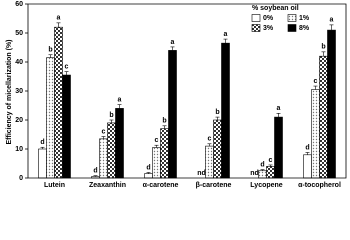  I want to click on y-axis-label: Efficiency of micellarization (%), so click(9, 91).